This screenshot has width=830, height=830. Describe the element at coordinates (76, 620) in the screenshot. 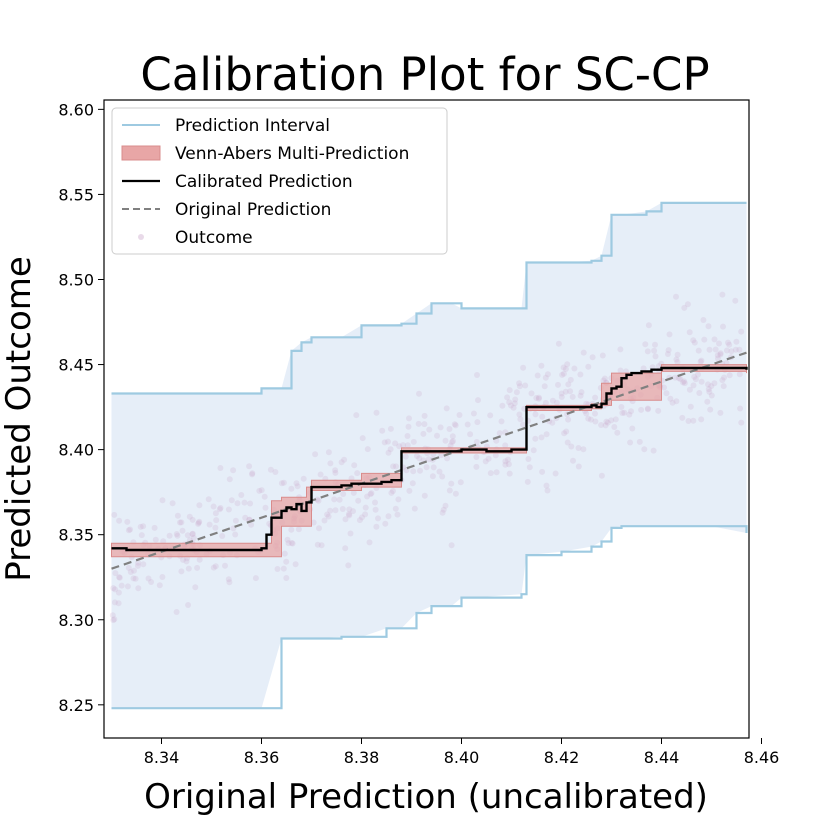

I see `y-tick-label: 8.30` at that location.